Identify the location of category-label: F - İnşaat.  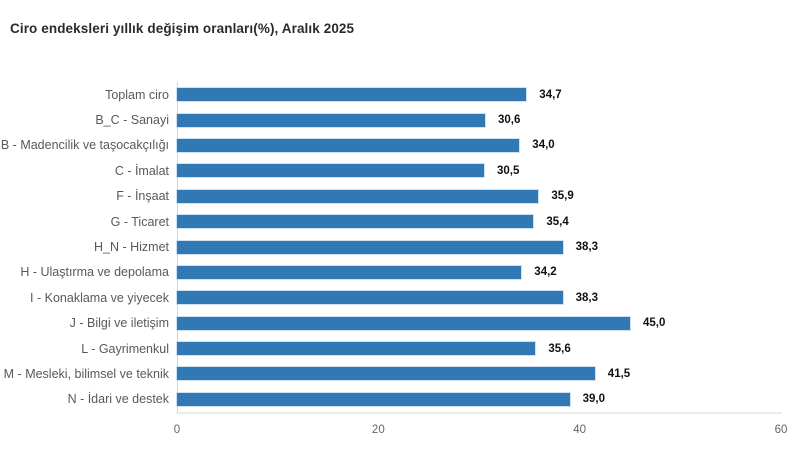
(142, 196).